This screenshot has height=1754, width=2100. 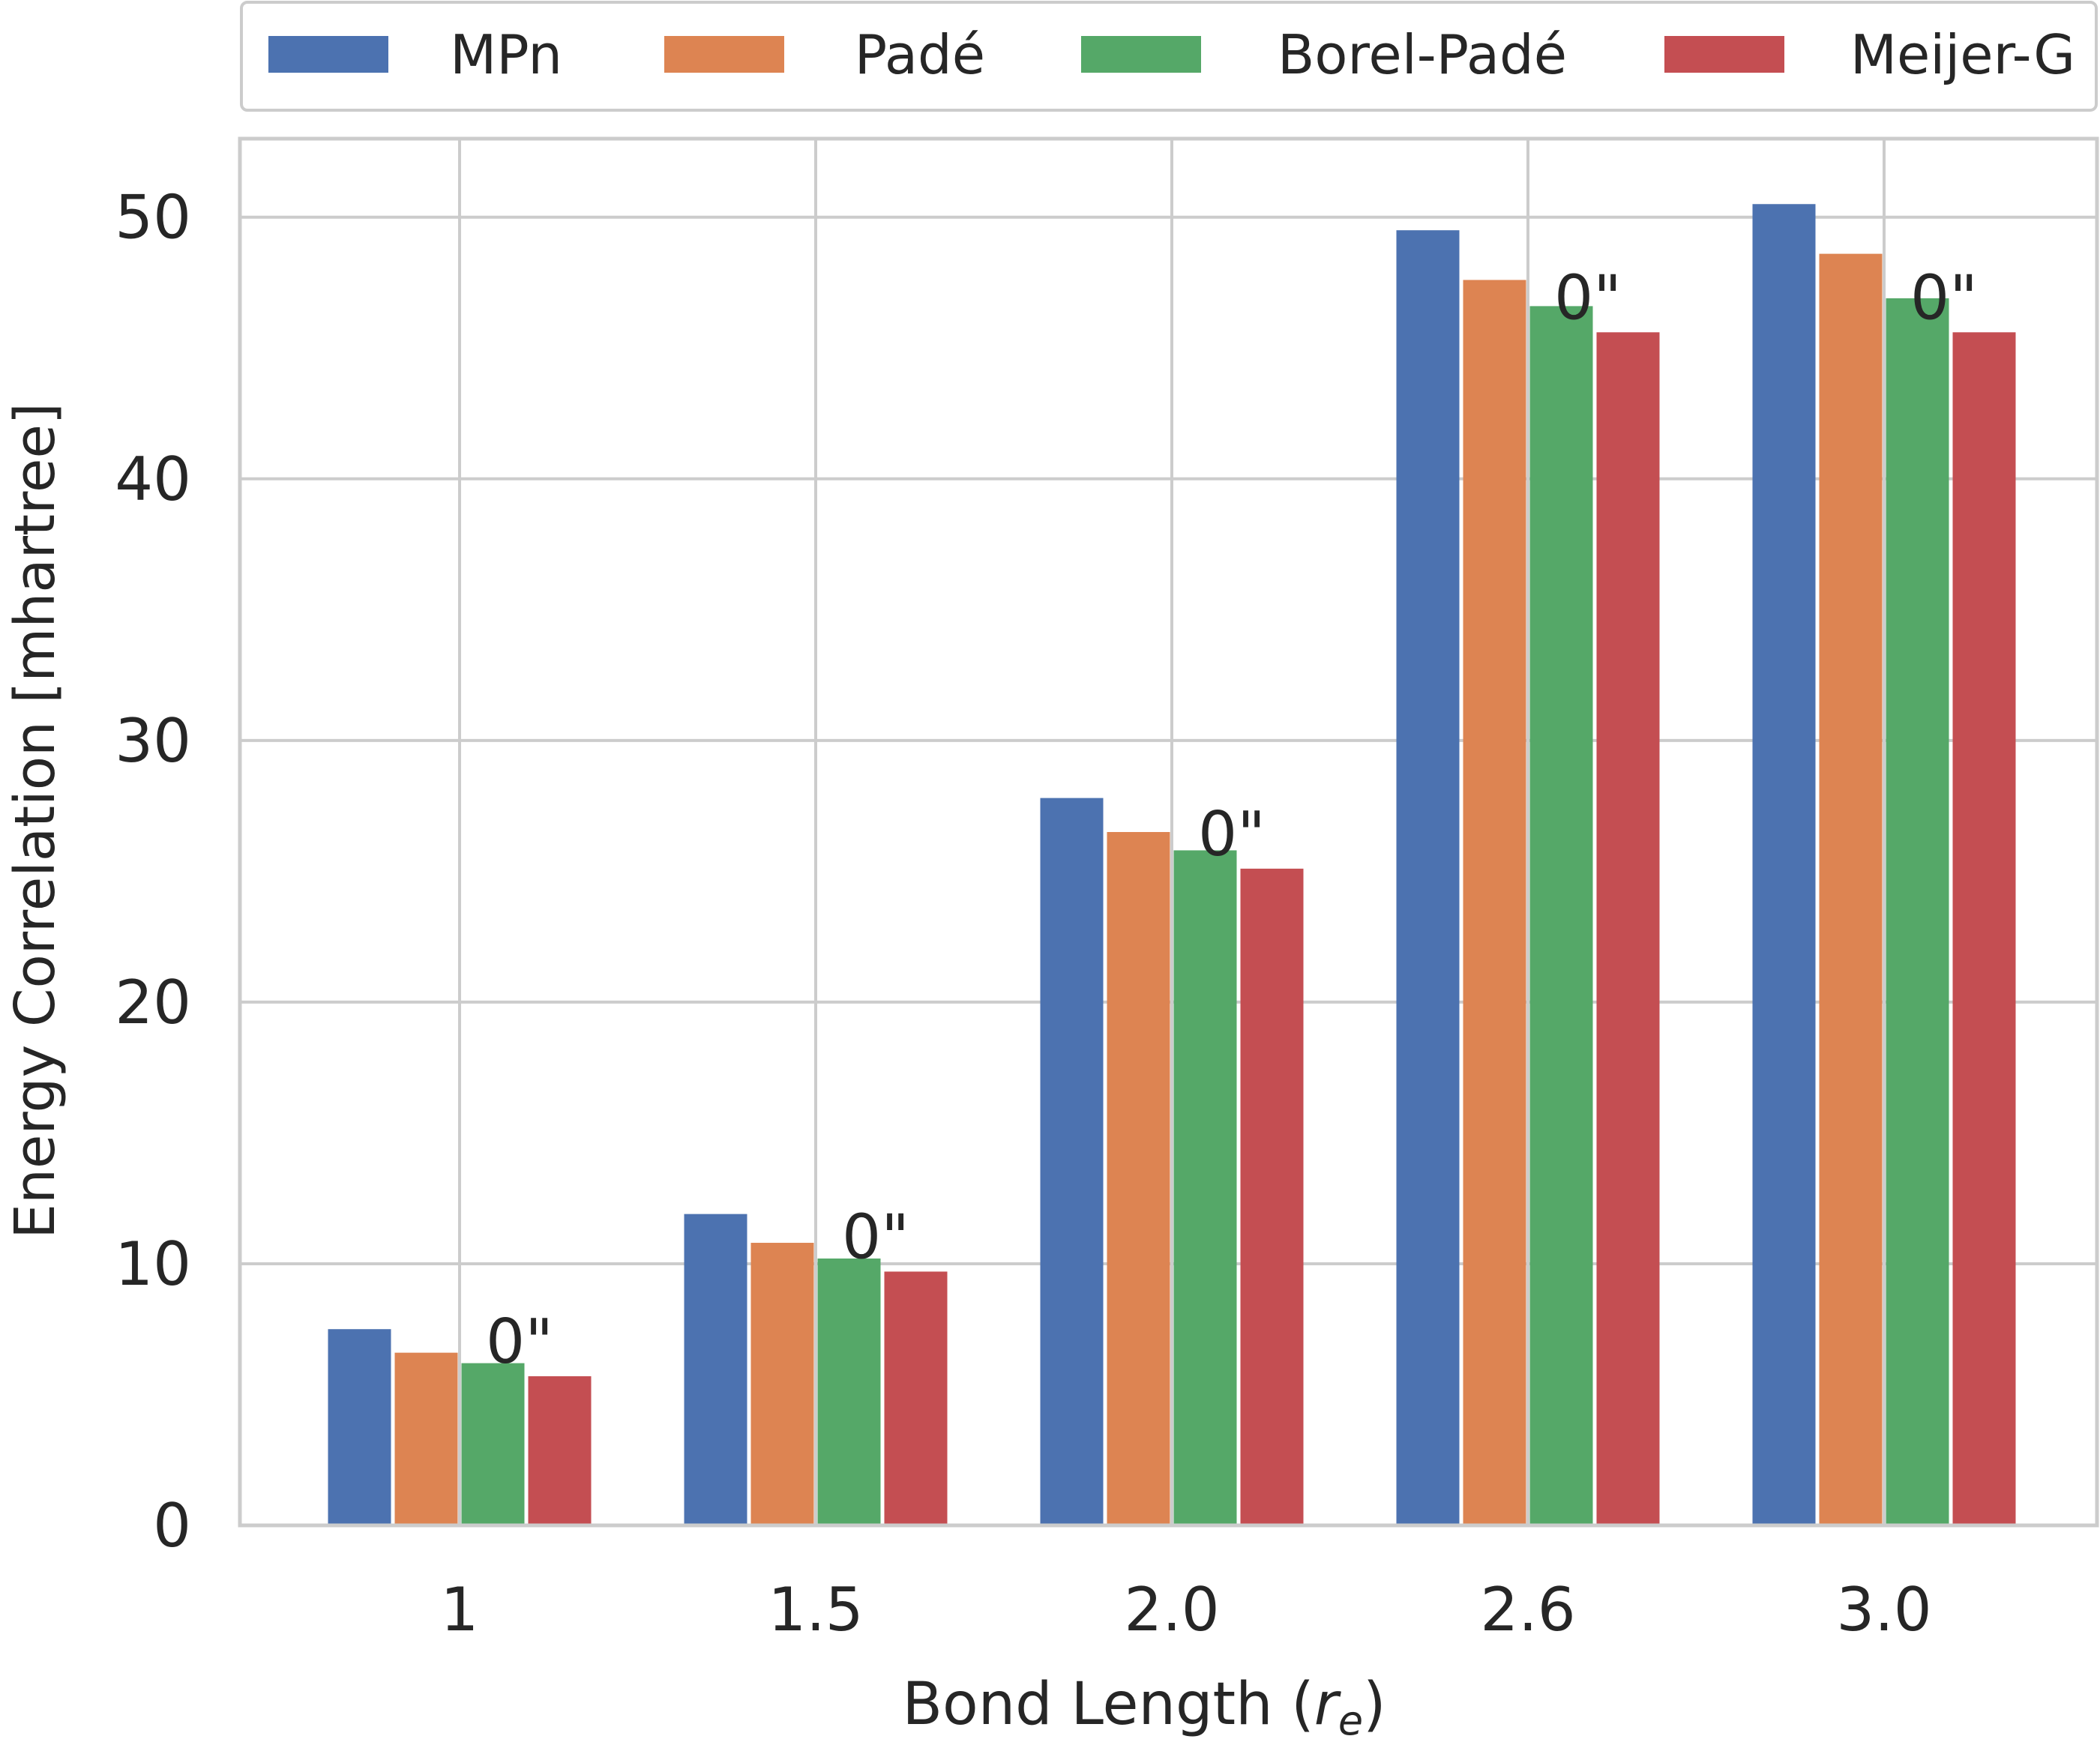 What do you see at coordinates (153, 872) in the screenshot?
I see `y-tick-labels: 0 10 20 30 40 50` at bounding box center [153, 872].